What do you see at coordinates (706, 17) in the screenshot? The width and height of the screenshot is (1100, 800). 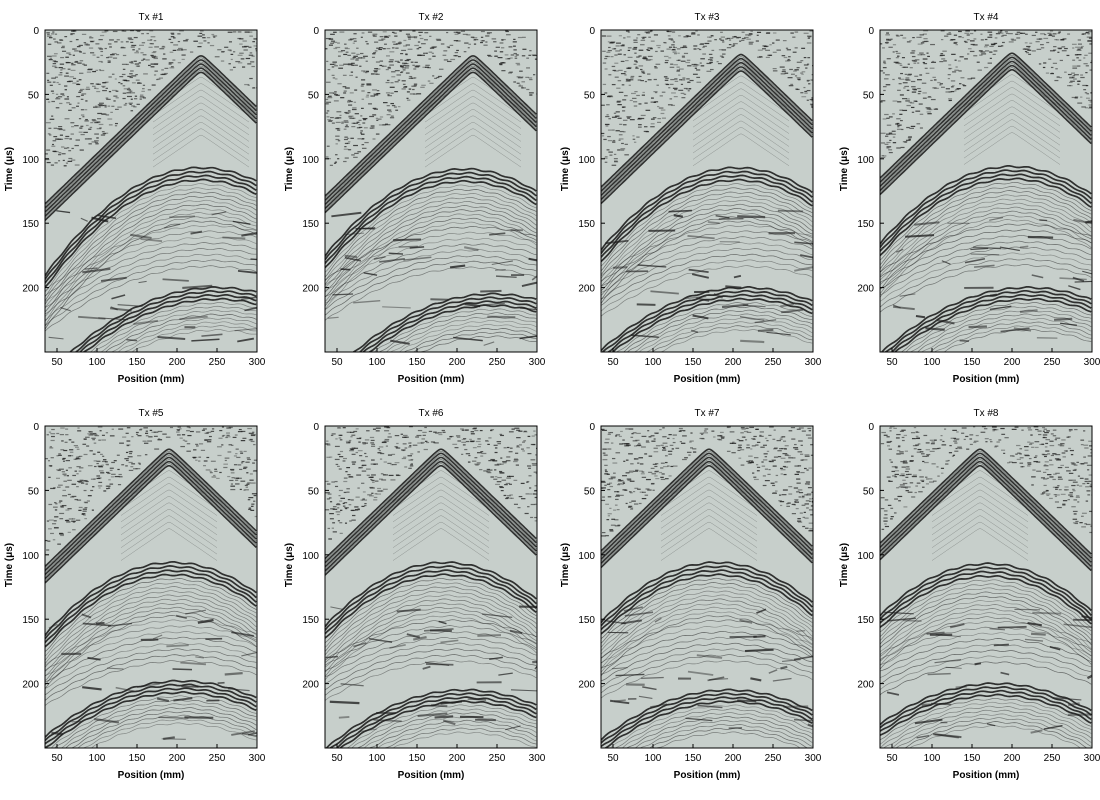 I see `panel-title: Tx #3` at bounding box center [706, 17].